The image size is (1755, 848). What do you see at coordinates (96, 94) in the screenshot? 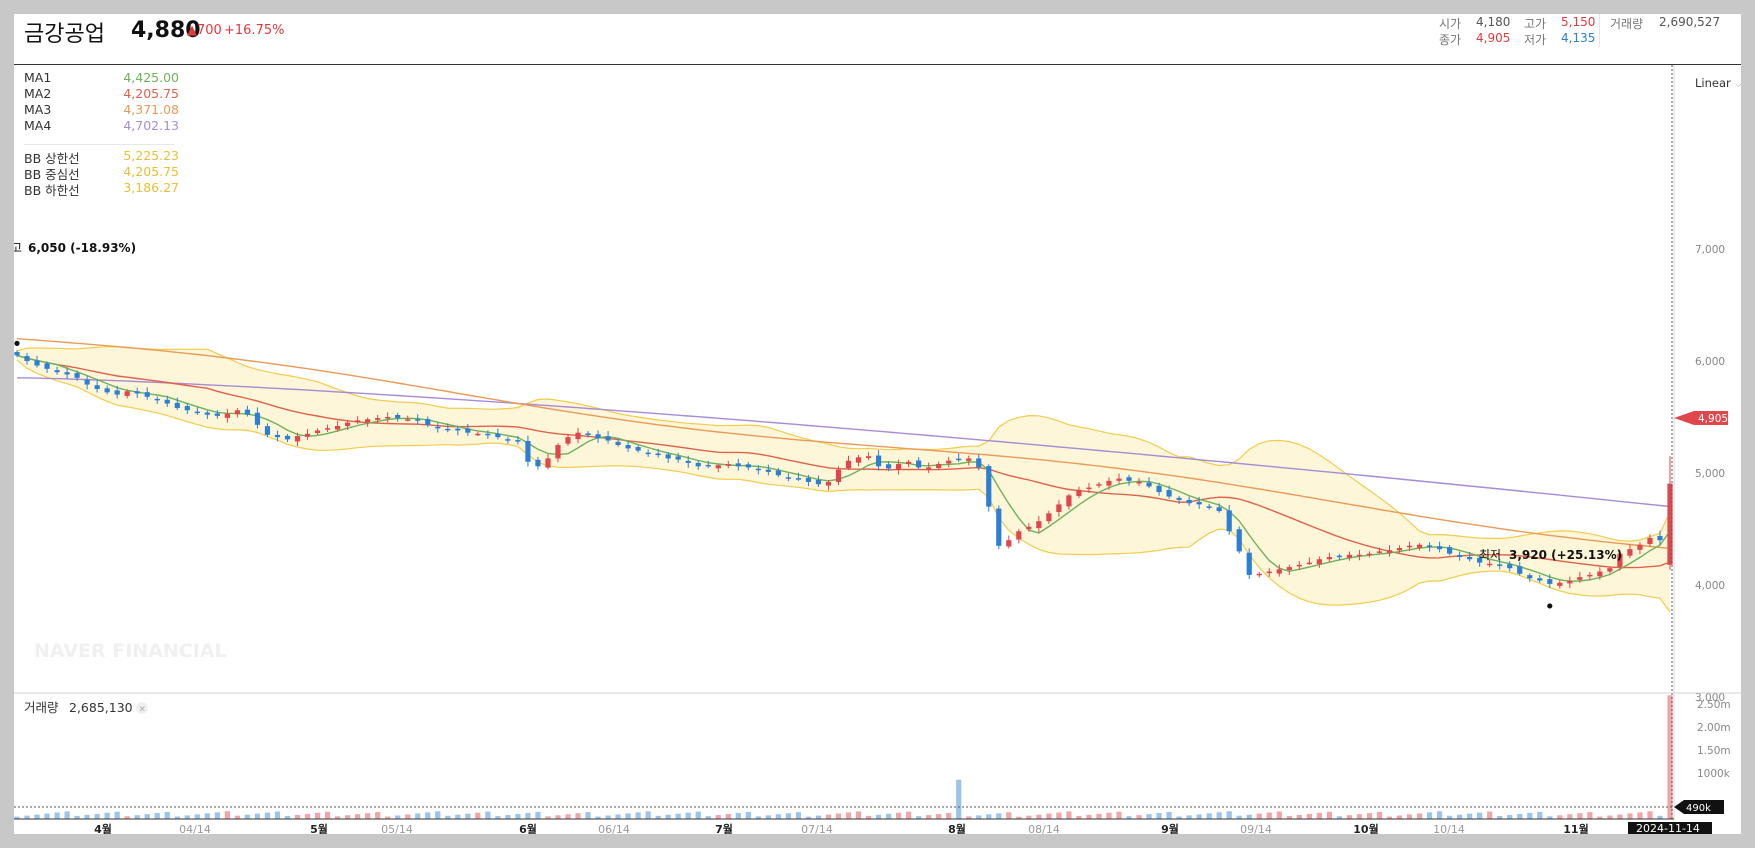
I see `legend-item: MA2 4,205.75` at bounding box center [96, 94].